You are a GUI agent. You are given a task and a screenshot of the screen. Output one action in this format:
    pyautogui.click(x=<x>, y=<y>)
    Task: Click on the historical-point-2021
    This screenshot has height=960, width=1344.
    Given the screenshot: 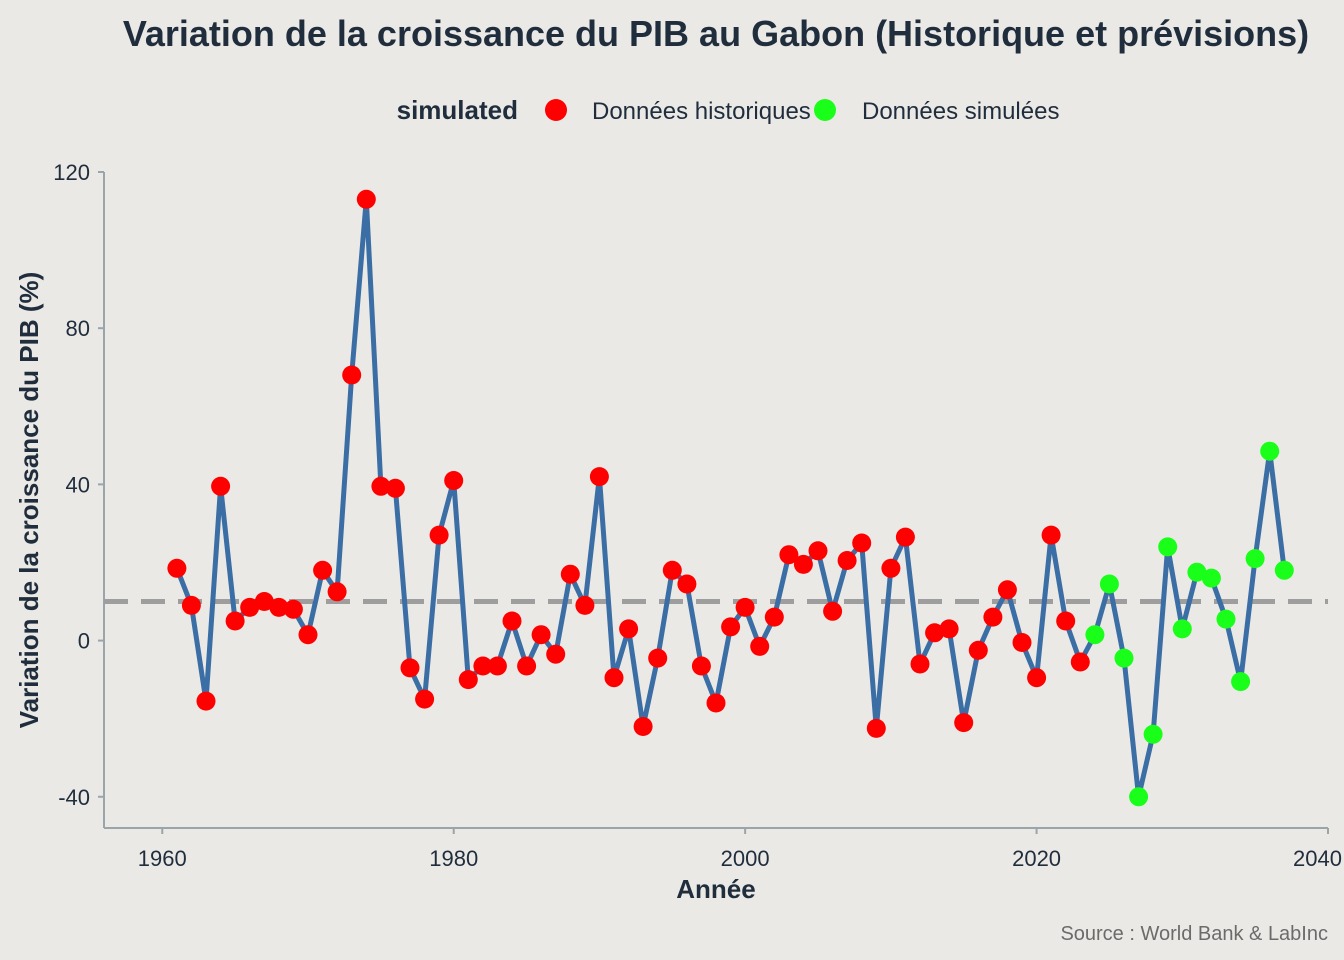 What is the action you would take?
    pyautogui.click(x=1051, y=535)
    